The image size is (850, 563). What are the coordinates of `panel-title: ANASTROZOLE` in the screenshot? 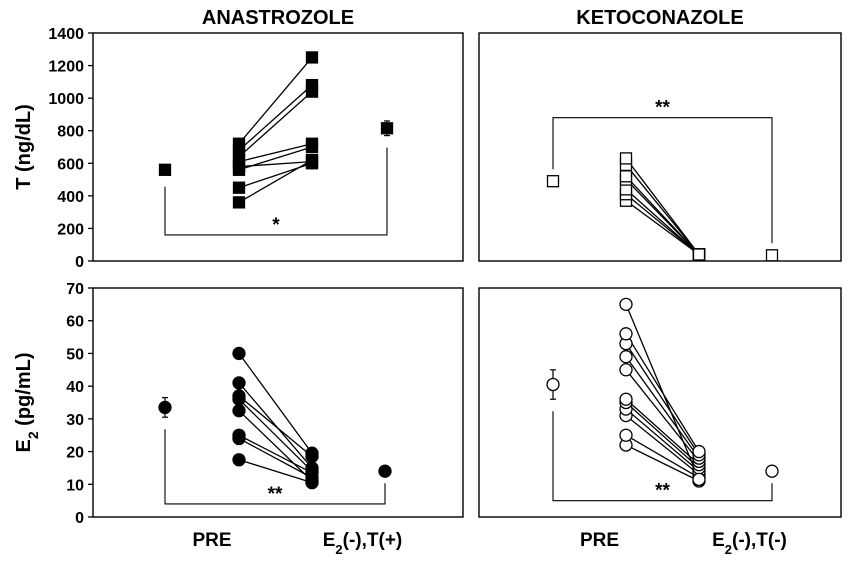 It's located at (278, 18).